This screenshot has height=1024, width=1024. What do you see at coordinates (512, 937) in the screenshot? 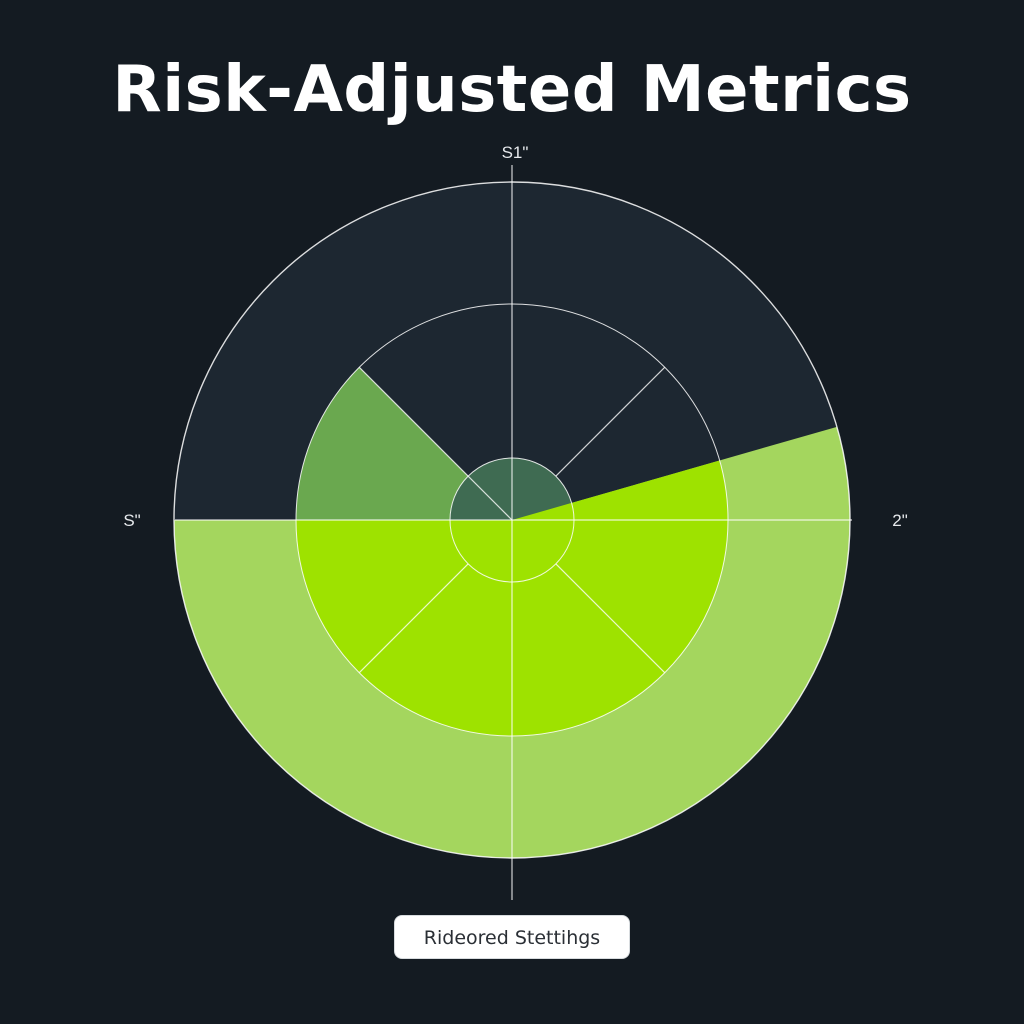
I see `settings-button: Rideored Stettihgs` at bounding box center [512, 937].